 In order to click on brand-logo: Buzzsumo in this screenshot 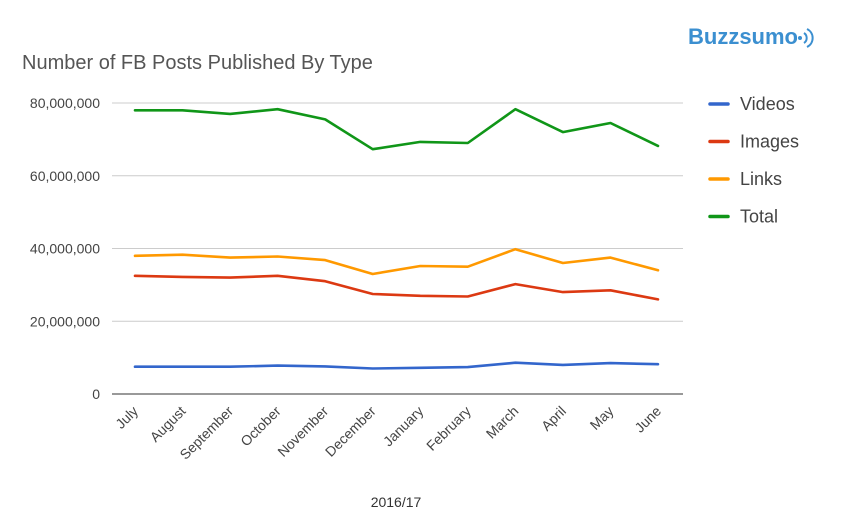, I will do `click(751, 36)`.